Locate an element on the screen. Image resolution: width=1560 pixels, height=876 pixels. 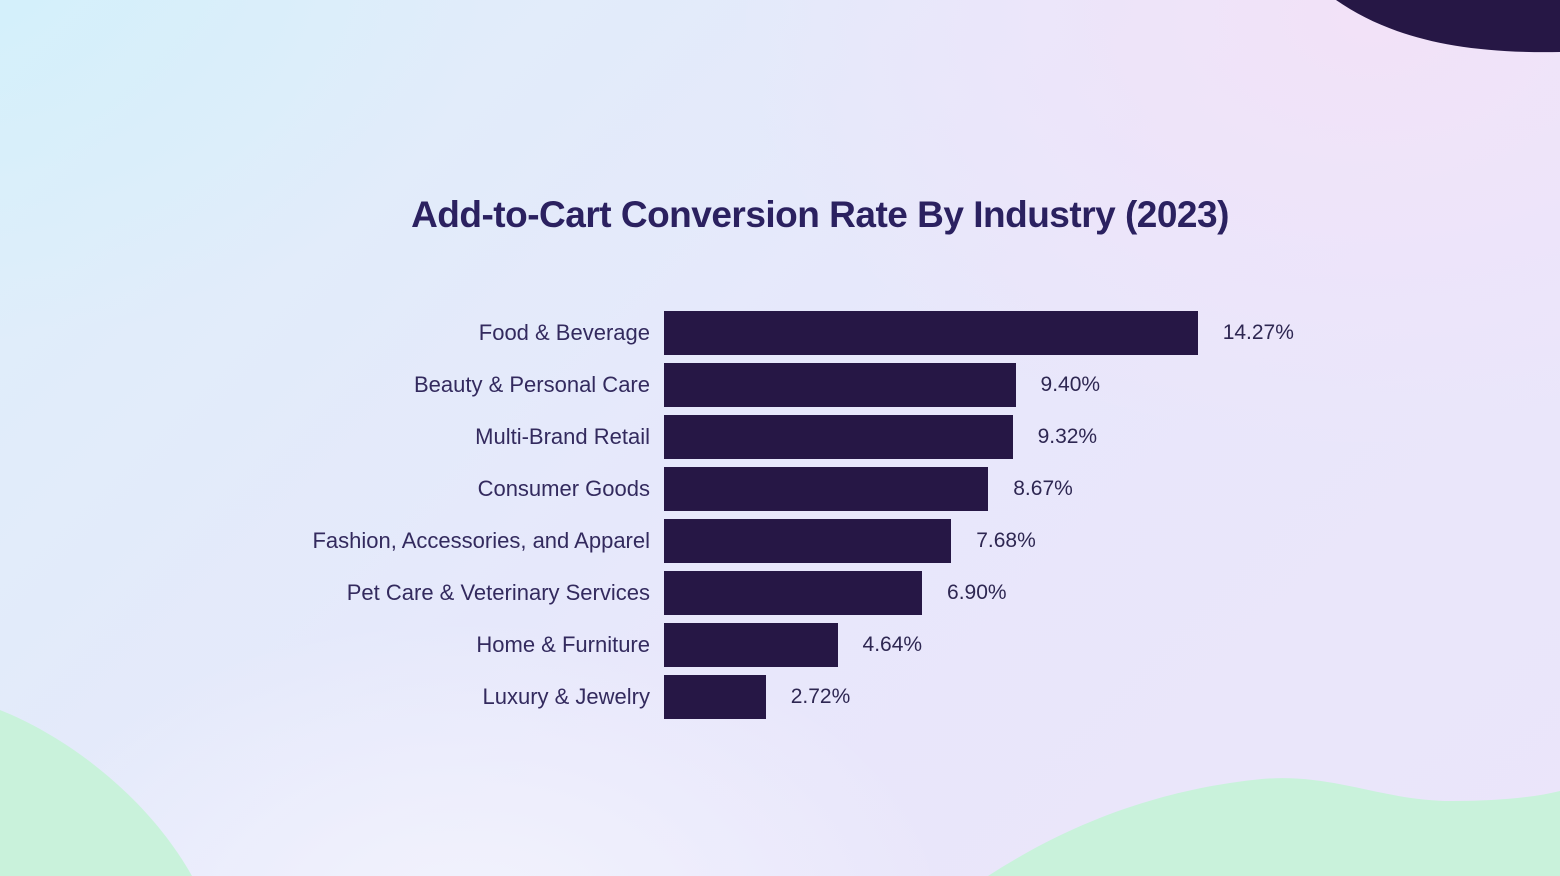
category-label: Pet Care & Veterinary Services is located at coordinates (498, 592).